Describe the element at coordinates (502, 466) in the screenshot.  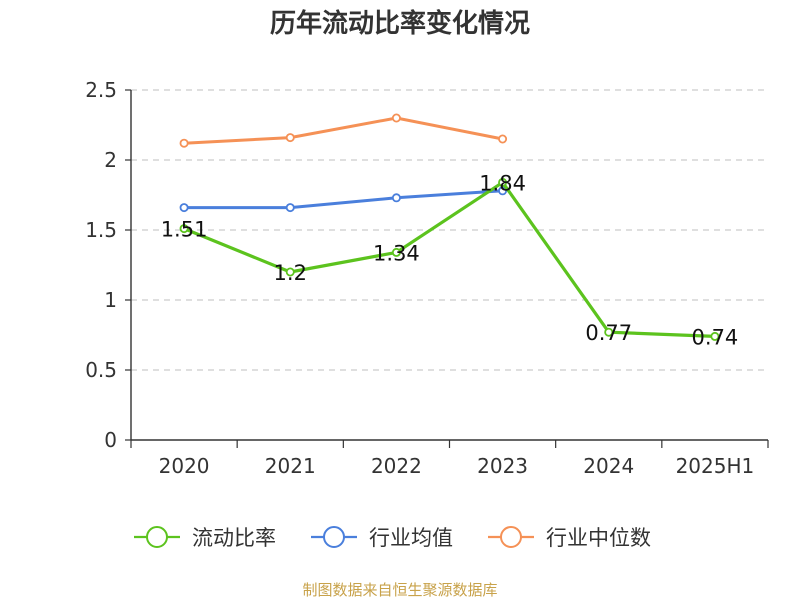
I see `x-tick-label: 2023` at that location.